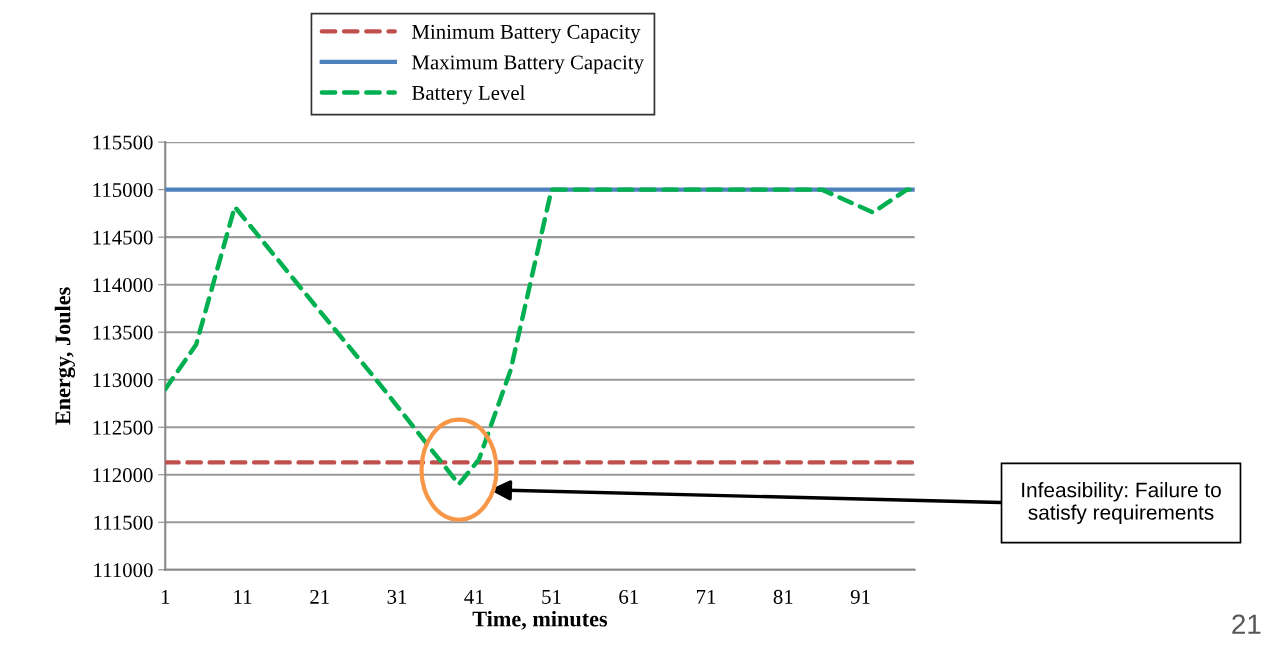 The image size is (1281, 646). I want to click on y-tick-label: 114000, so click(123, 285).